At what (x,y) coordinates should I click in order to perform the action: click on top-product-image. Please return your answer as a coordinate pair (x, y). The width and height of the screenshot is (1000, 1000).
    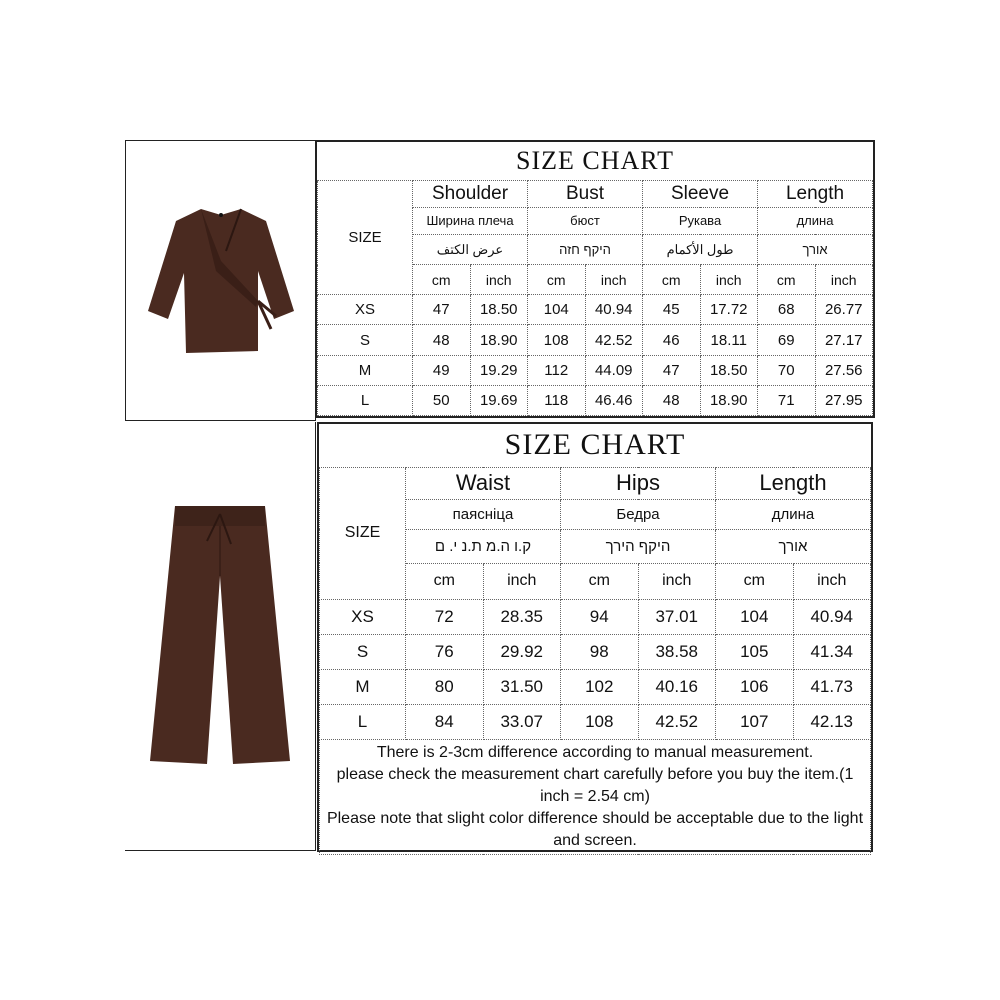
    Looking at the image, I should click on (220, 280).